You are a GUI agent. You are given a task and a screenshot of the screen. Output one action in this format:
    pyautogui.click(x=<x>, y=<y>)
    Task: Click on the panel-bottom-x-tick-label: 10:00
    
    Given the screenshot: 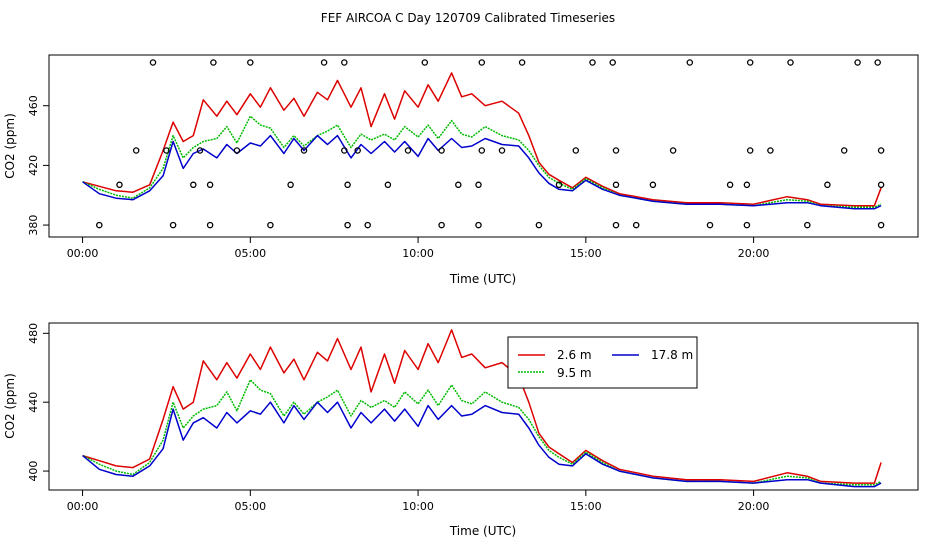 What is the action you would take?
    pyautogui.click(x=418, y=506)
    